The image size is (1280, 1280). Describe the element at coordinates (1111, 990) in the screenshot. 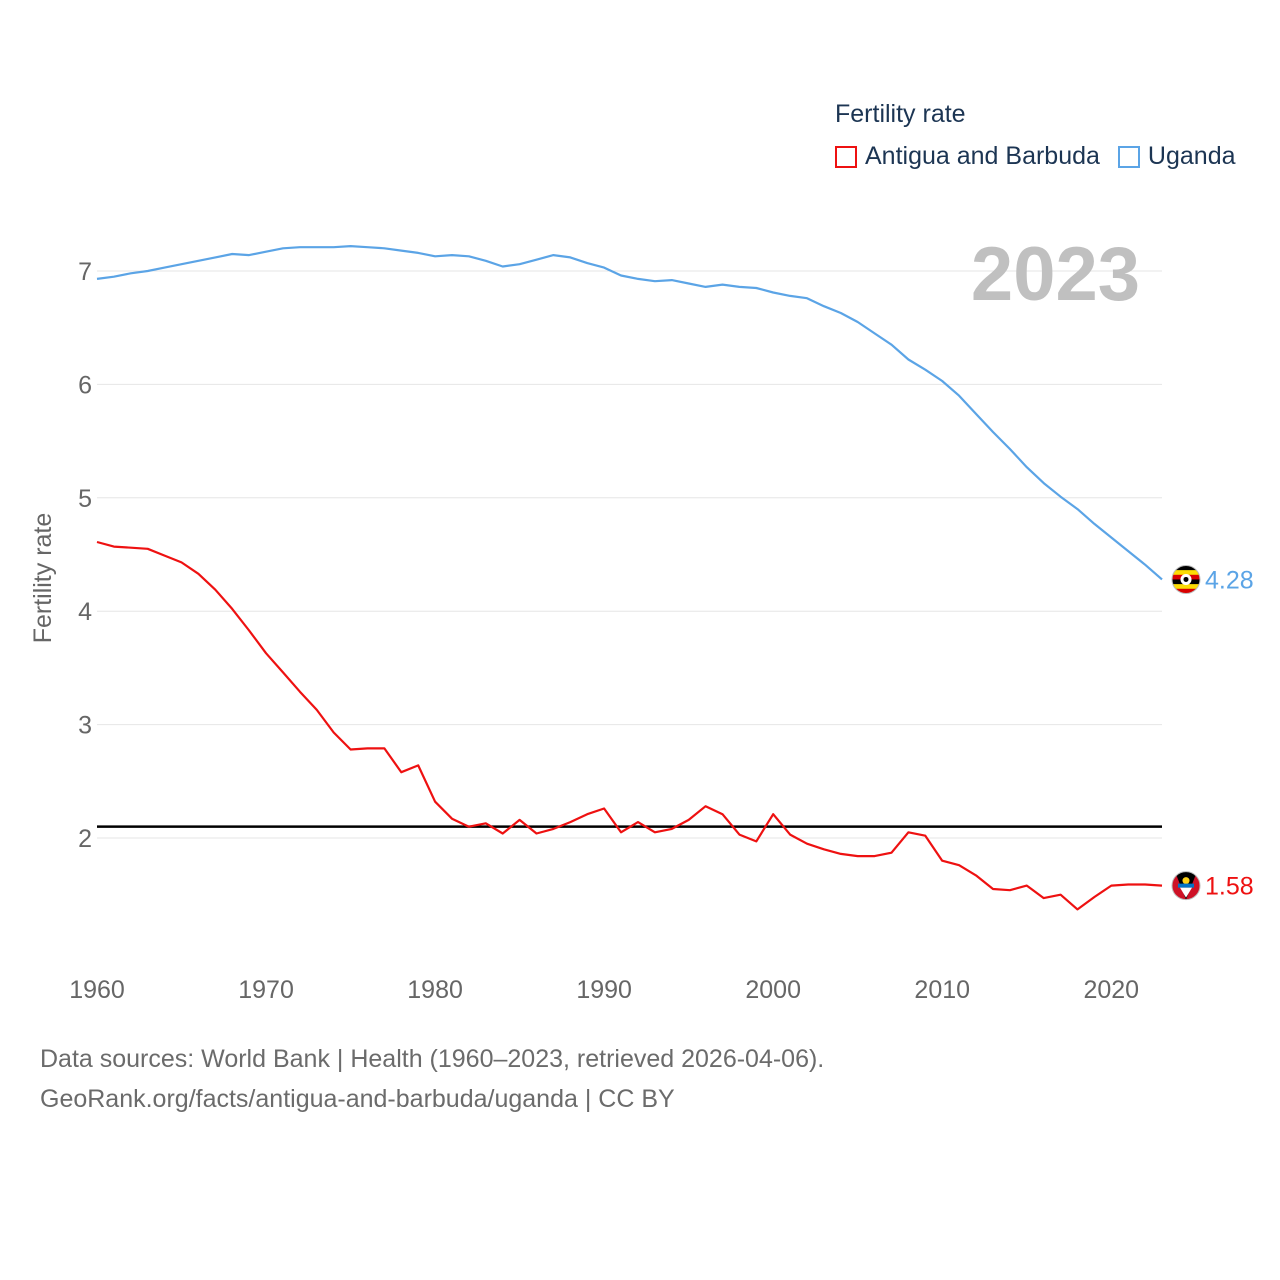

I see `x-tick-label: 2020` at that location.